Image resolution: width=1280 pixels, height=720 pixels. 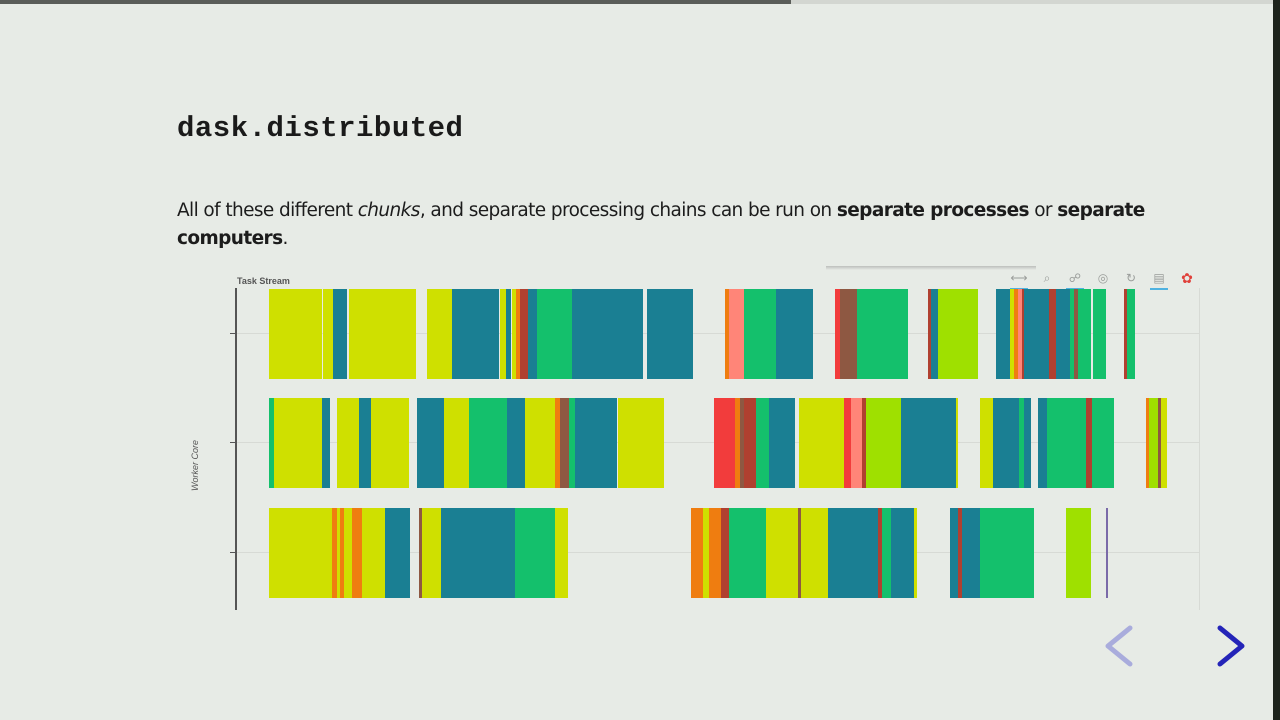 What do you see at coordinates (1103, 278) in the screenshot?
I see `wheel-zoom-tool: ◎` at bounding box center [1103, 278].